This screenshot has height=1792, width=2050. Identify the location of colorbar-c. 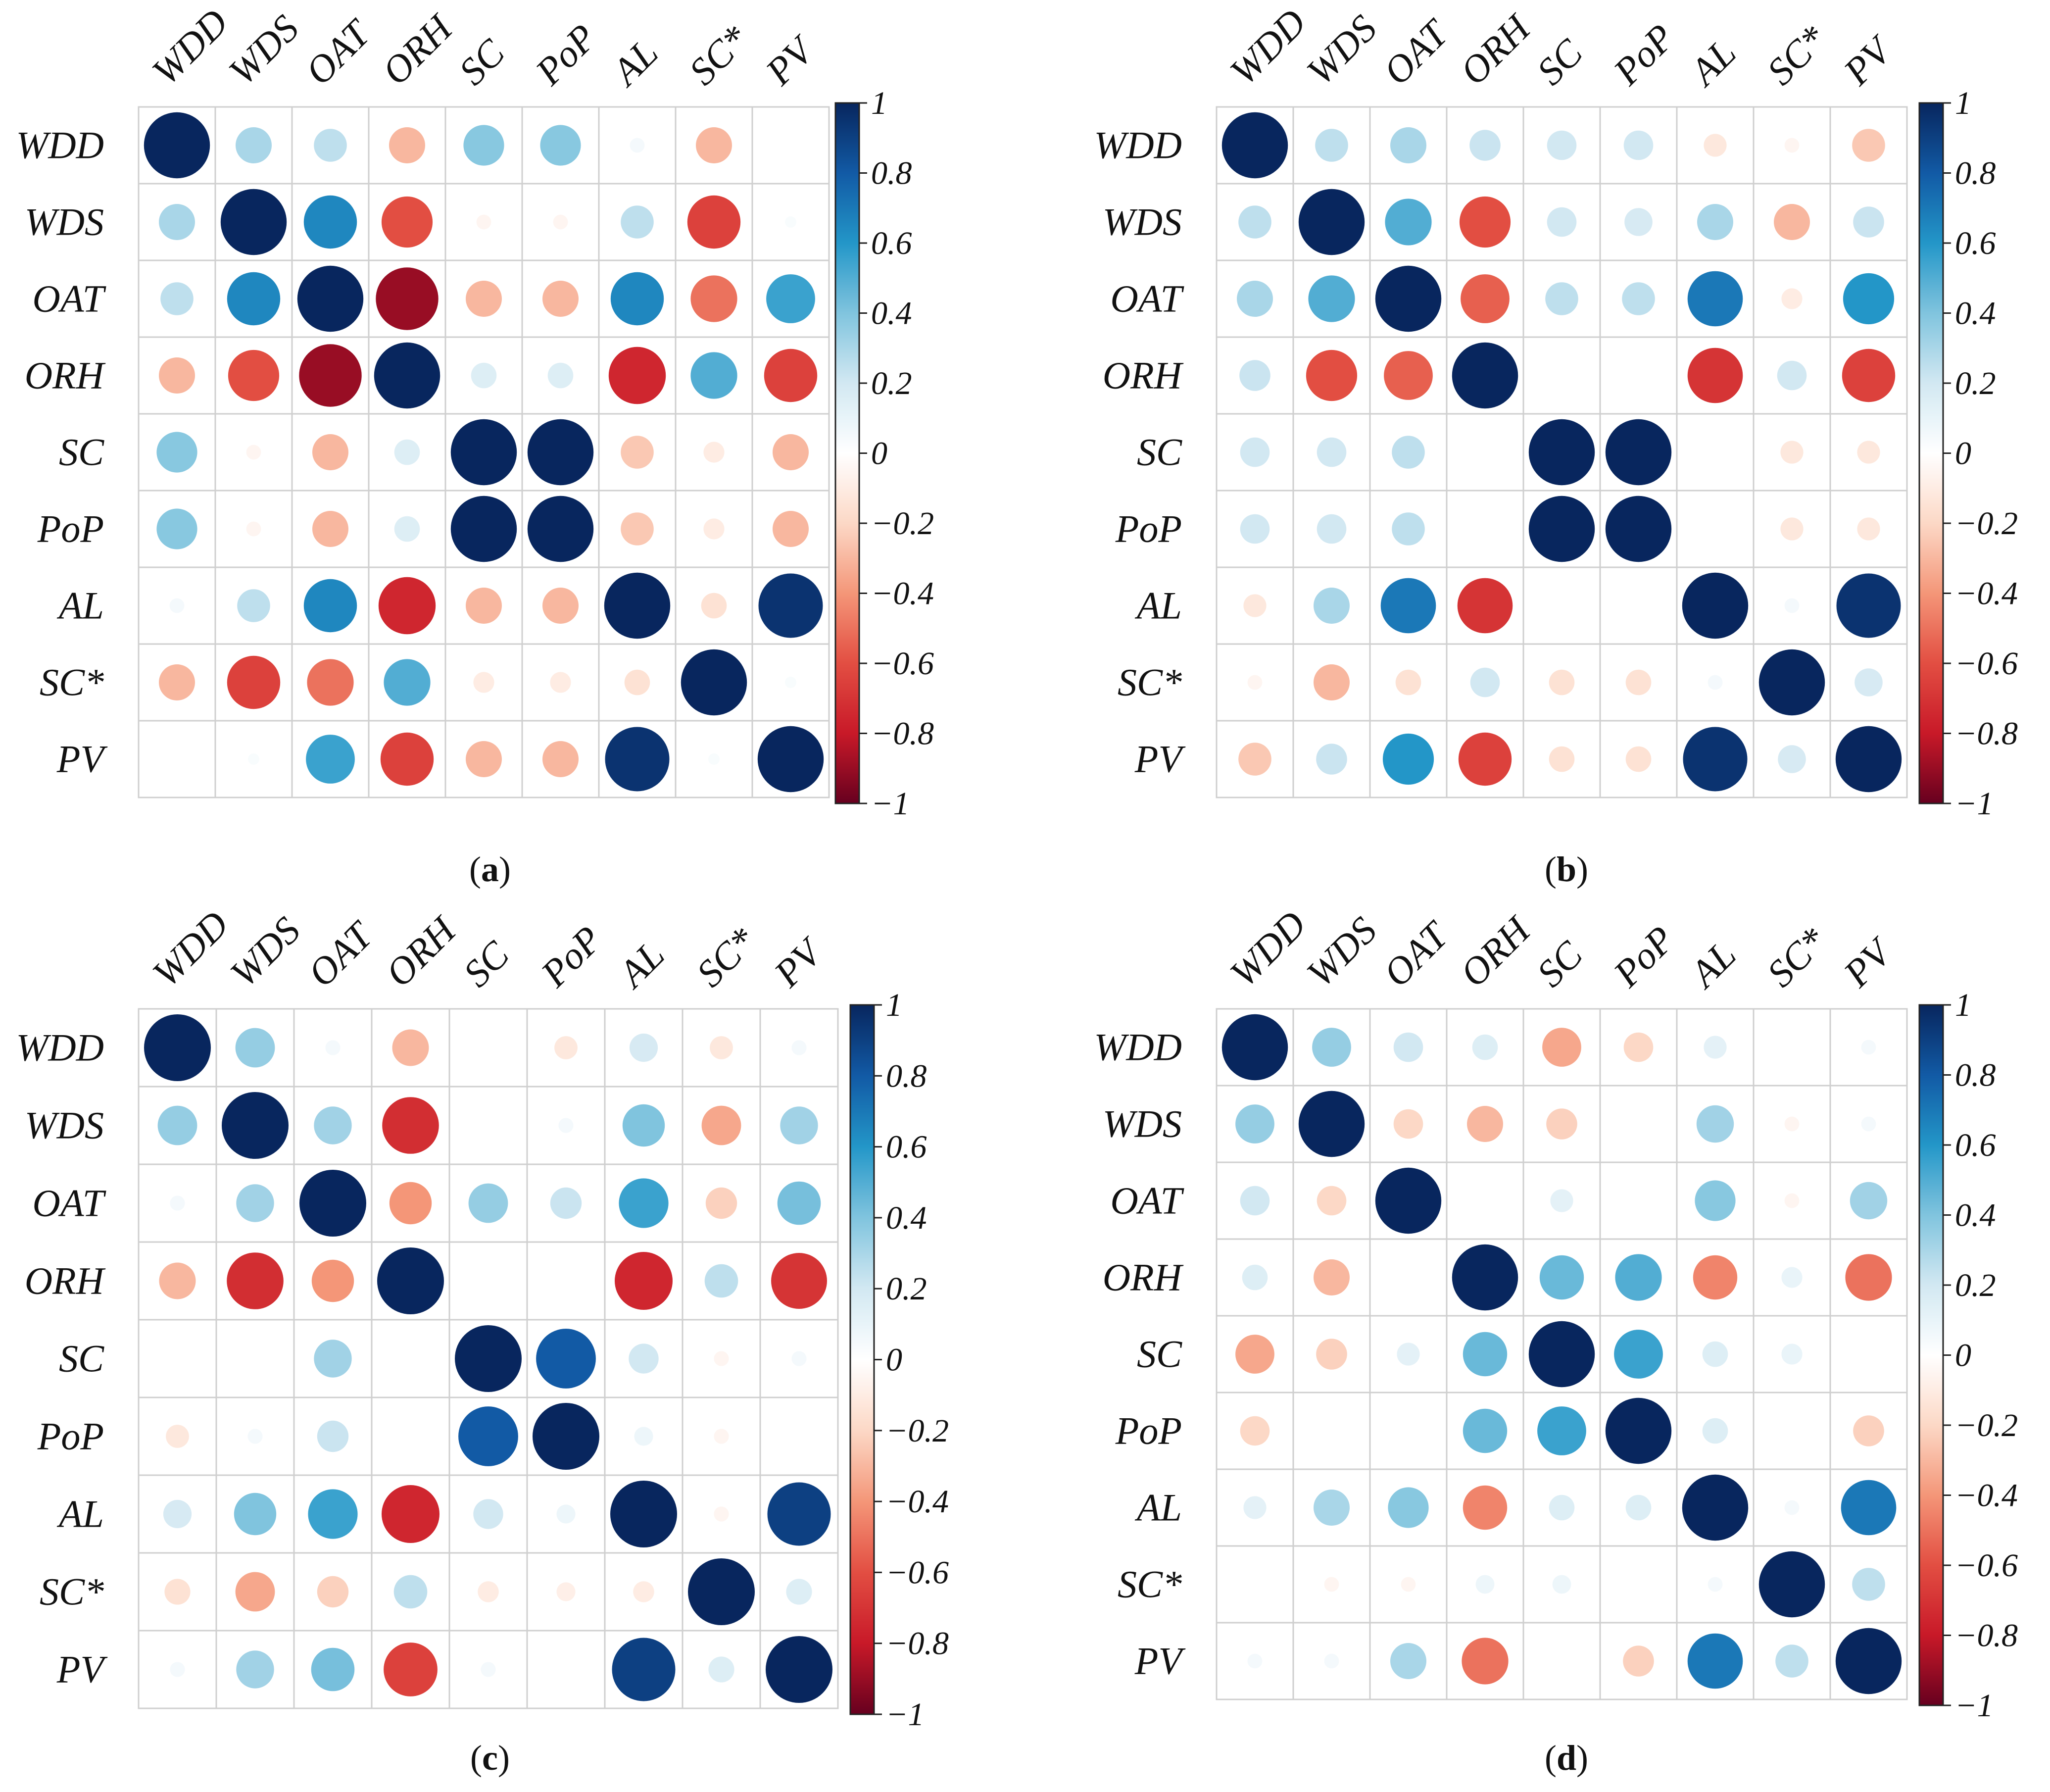
(862, 1359).